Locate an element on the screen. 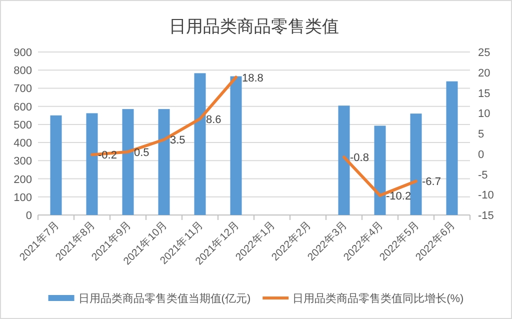 The height and width of the screenshot is (319, 512). y-tick-label: 700 is located at coordinates (23, 89).